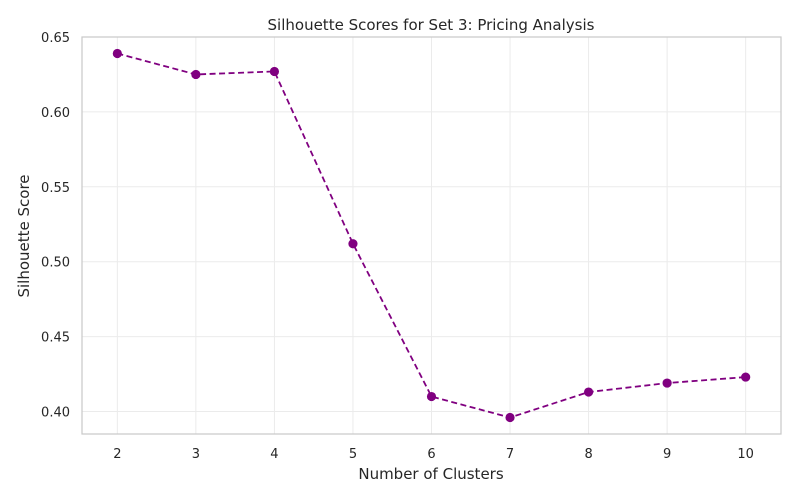 This screenshot has width=800, height=500. I want to click on x-tick-label: 6, so click(431, 454).